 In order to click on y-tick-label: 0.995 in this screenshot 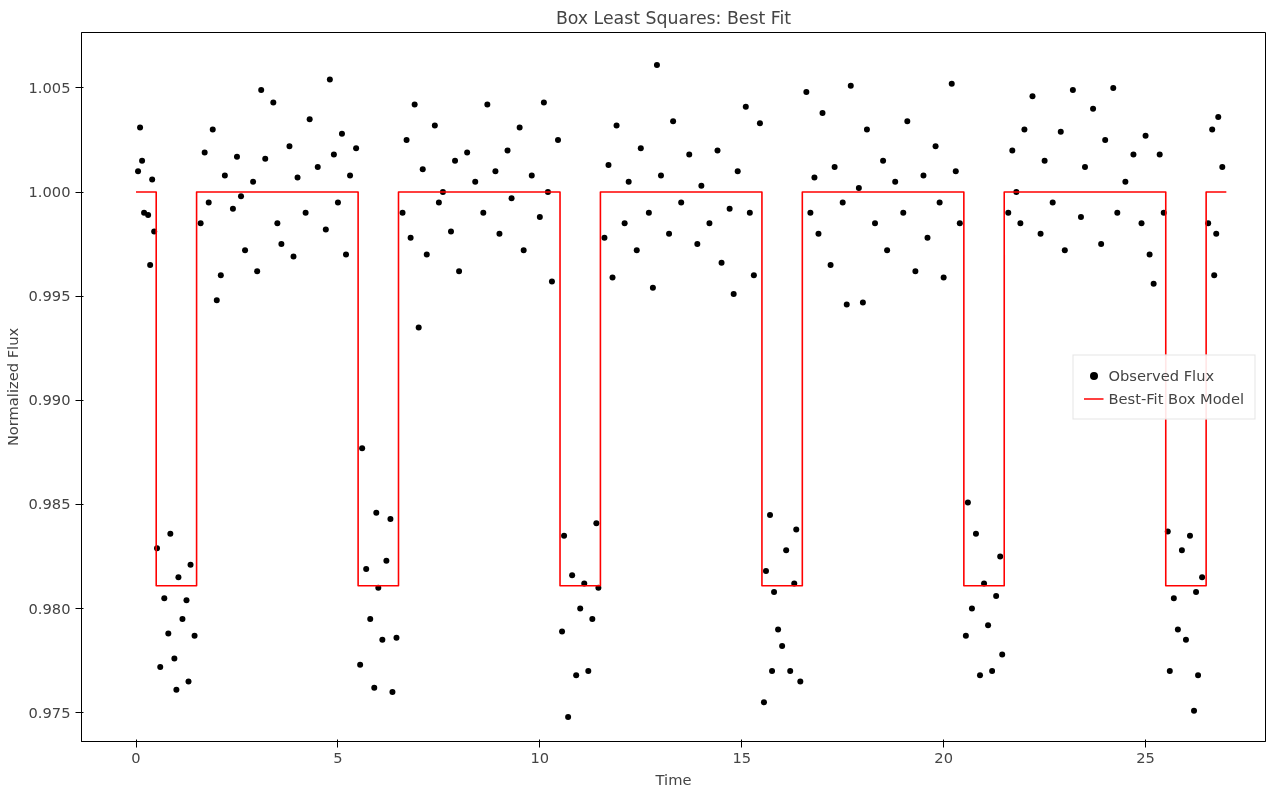, I will do `click(49, 296)`.